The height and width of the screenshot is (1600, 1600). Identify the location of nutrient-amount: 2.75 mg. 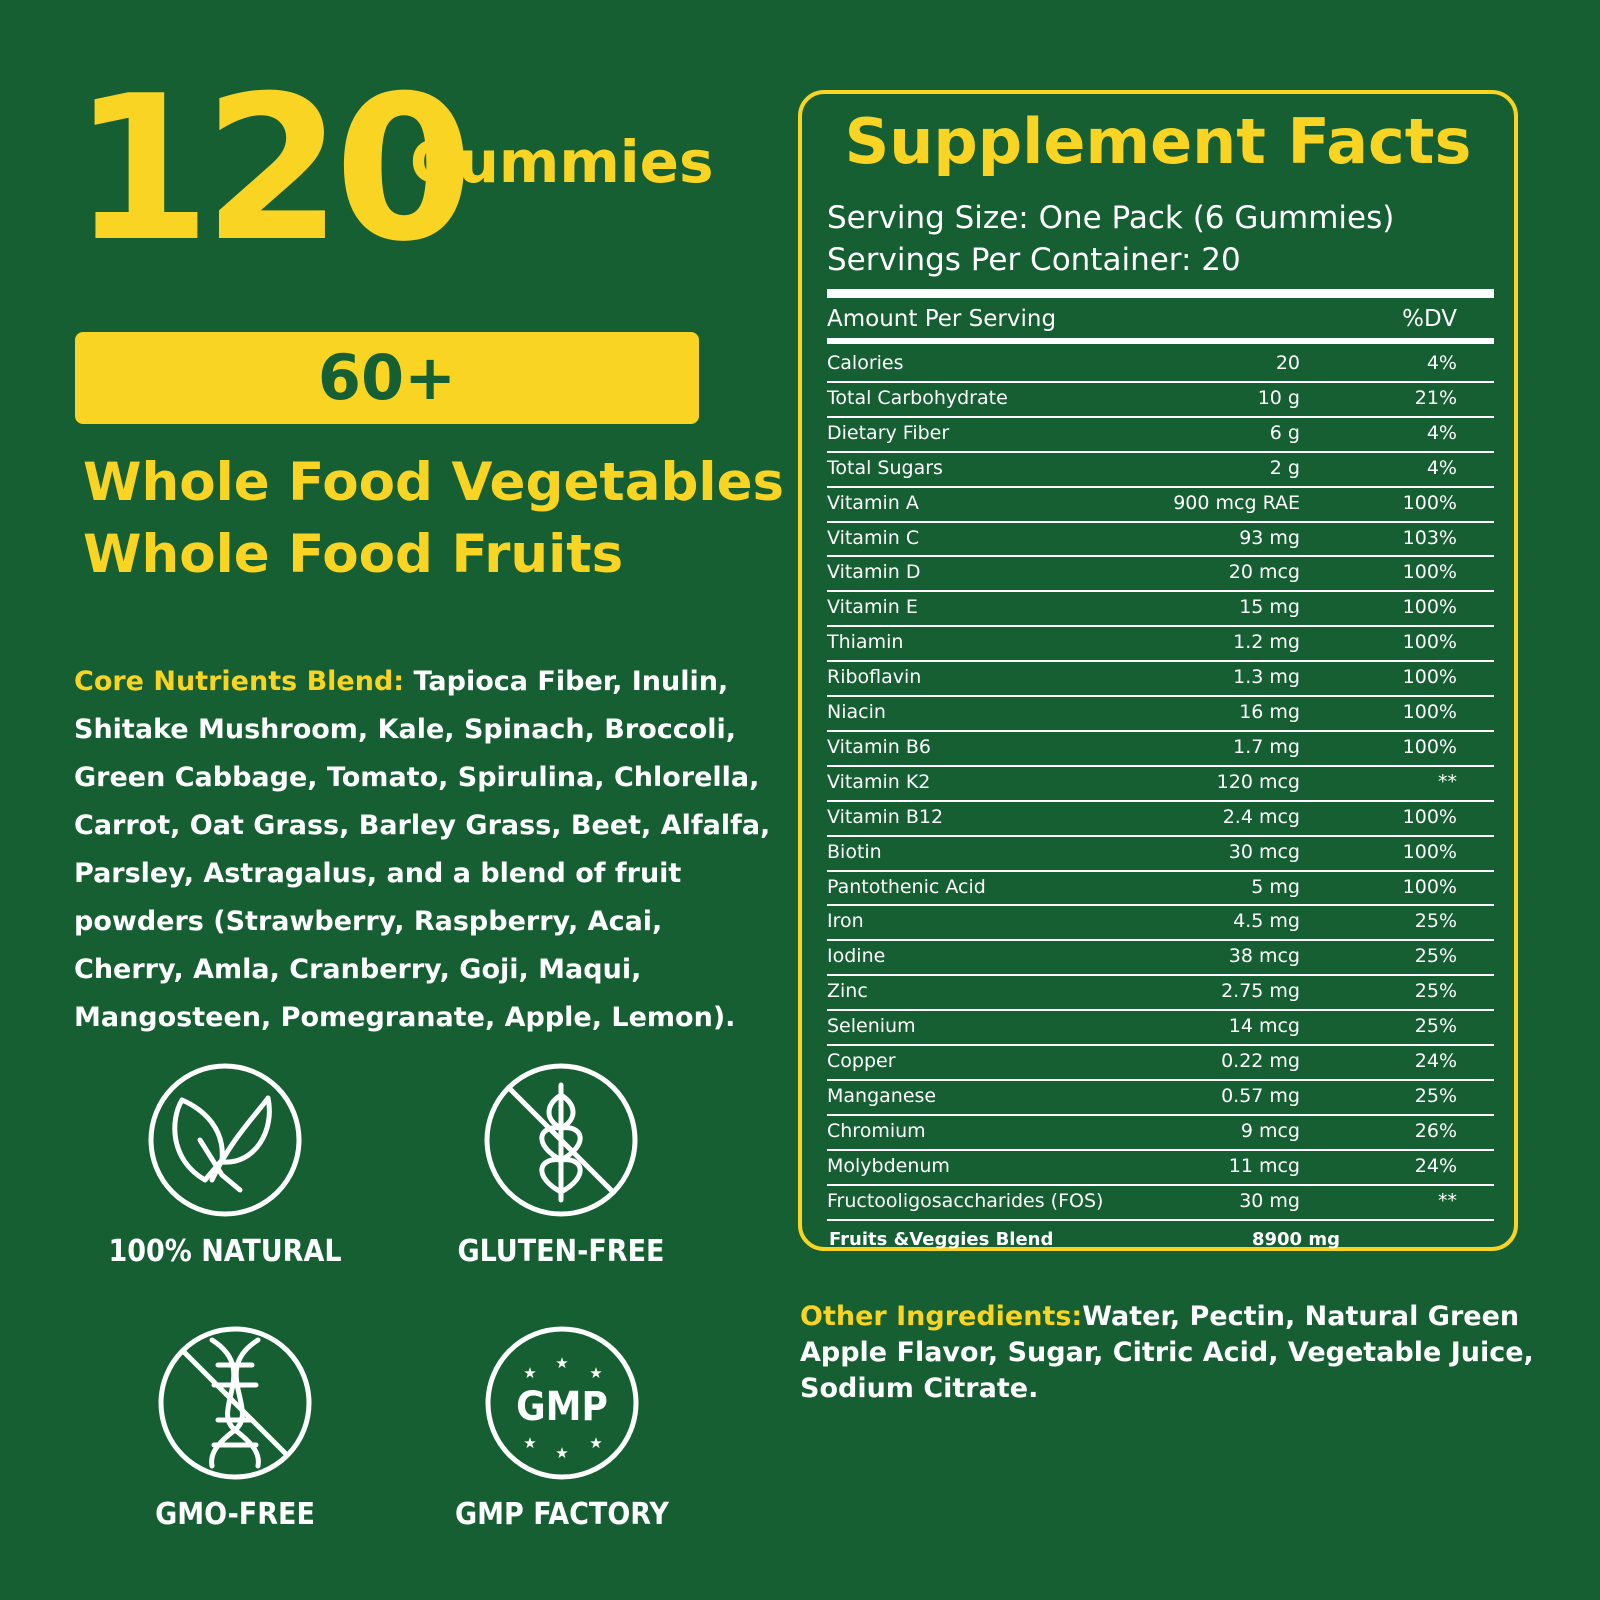
(1260, 991).